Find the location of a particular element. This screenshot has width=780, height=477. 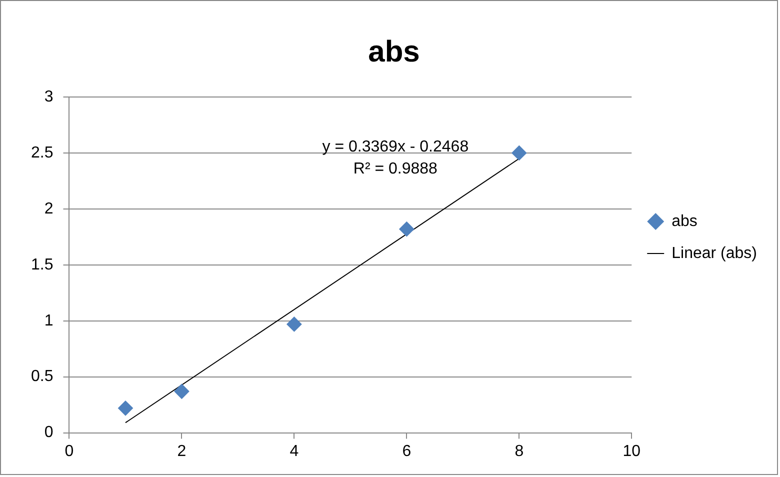

y-tick-label: 2.5 is located at coordinates (42, 153).